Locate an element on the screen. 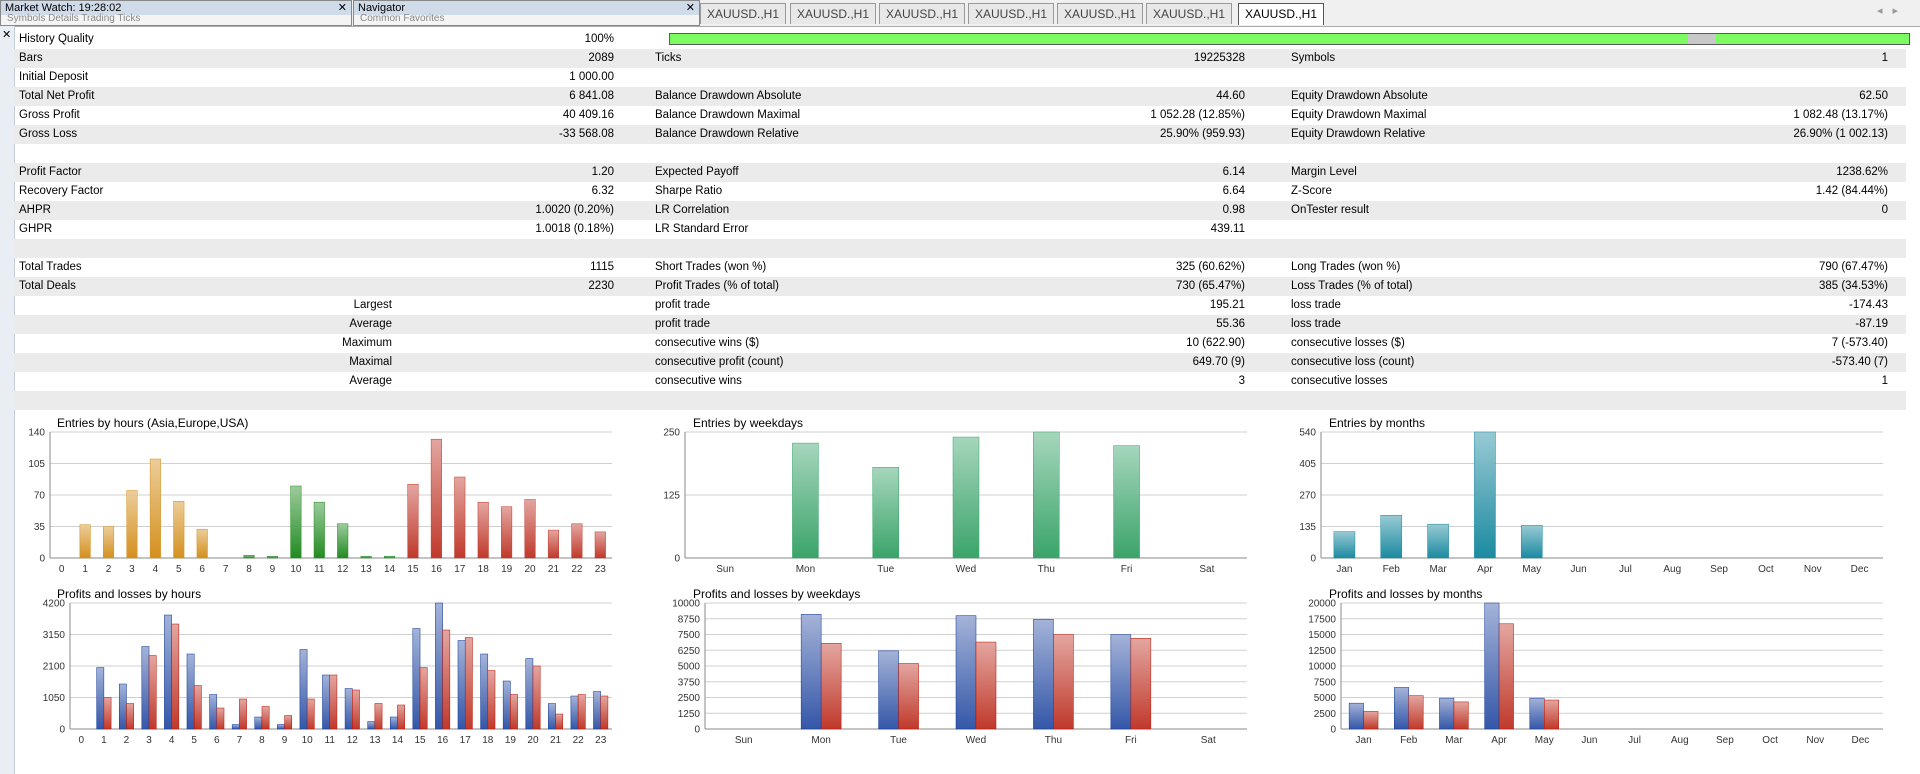 The image size is (1920, 774). x-tick-label: Oct is located at coordinates (1770, 740).